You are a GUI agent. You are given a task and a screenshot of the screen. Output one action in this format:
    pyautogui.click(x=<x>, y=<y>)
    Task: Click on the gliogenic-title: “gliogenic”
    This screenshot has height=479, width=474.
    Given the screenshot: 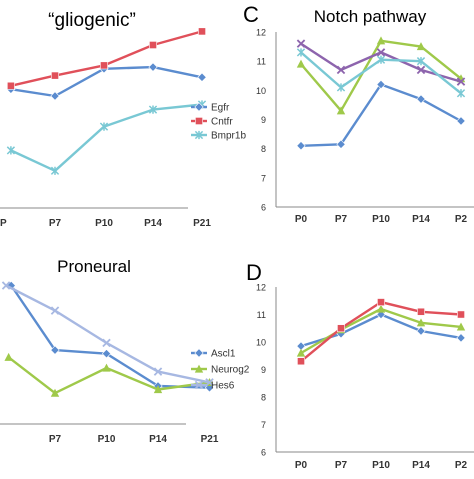 What is the action you would take?
    pyautogui.click(x=92, y=20)
    